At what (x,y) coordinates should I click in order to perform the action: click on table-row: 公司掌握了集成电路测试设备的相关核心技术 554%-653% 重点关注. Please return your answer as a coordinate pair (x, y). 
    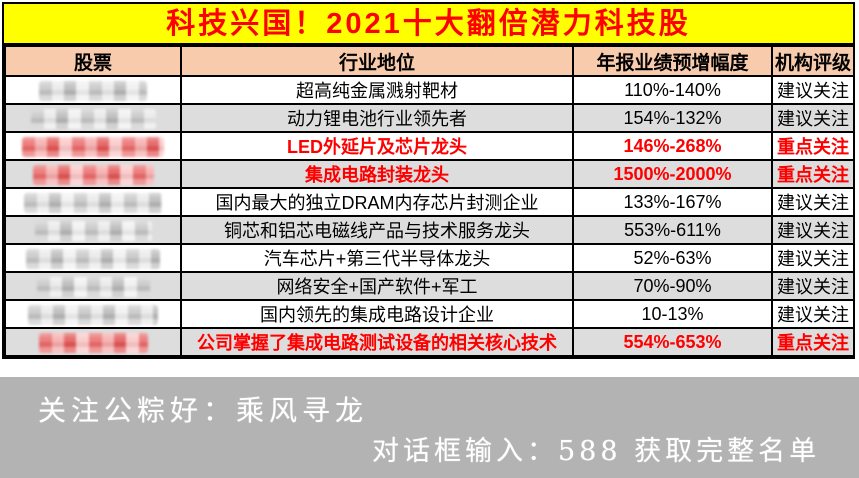
    Looking at the image, I should click on (429, 342).